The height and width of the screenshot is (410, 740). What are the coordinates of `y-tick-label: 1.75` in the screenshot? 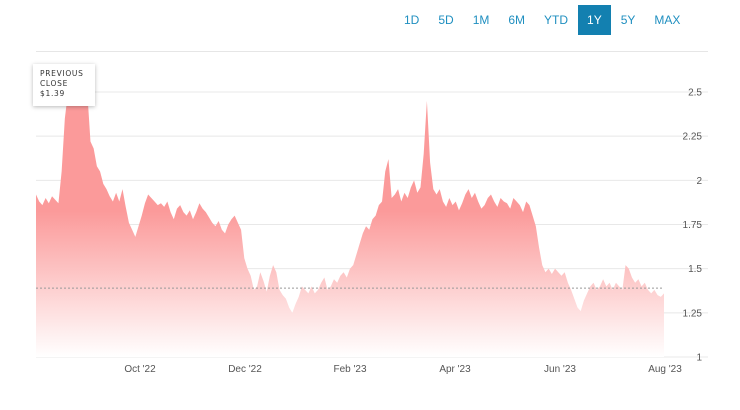 It's located at (693, 225).